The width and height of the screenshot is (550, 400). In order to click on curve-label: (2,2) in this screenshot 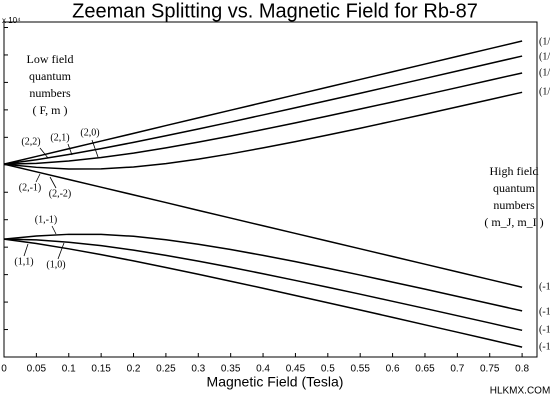, I will do `click(30, 141)`.